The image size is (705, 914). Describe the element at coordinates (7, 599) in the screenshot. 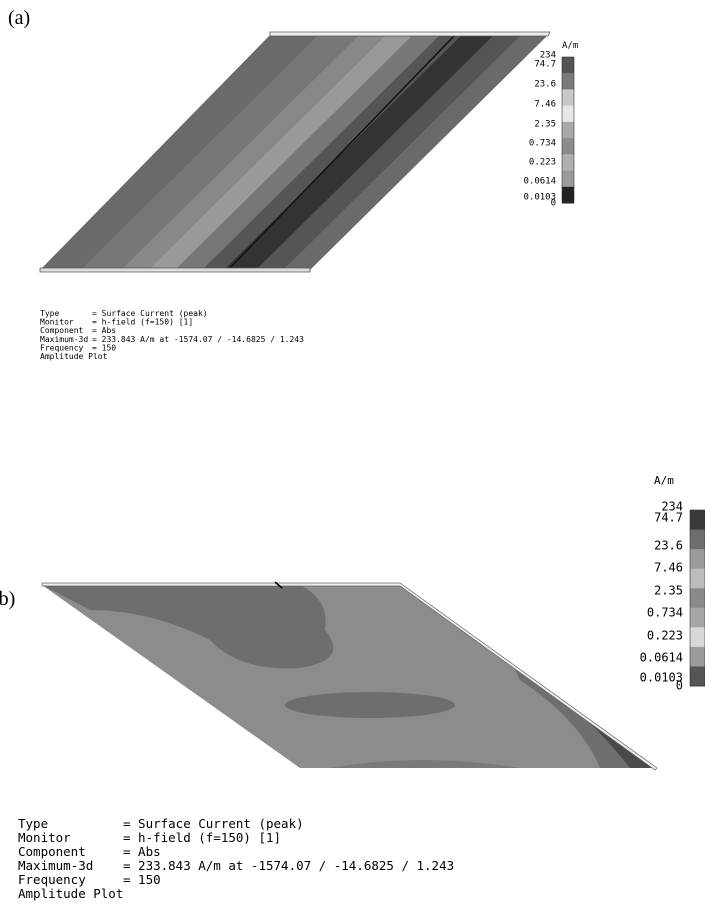

I see `panel-label: (b)` at that location.